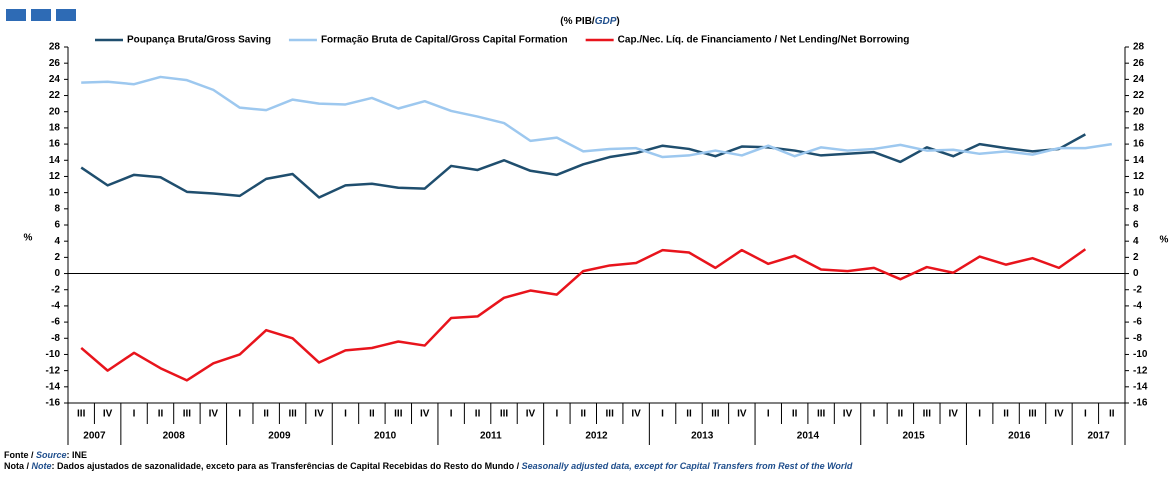 The width and height of the screenshot is (1173, 481). I want to click on chart-title: (% PIB/GDP), so click(589, 21).